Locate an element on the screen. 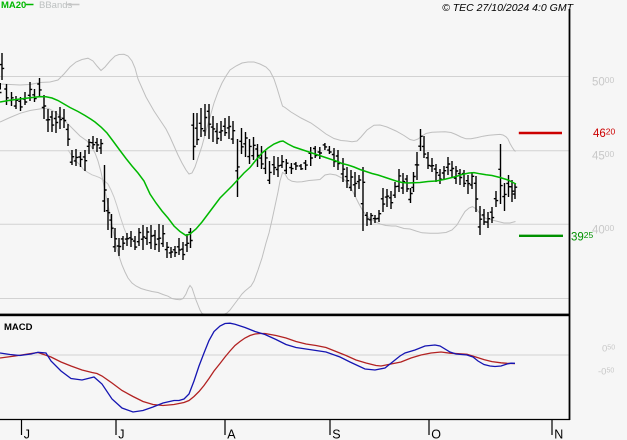 This screenshot has height=440, width=627. svg-text: MA20 is located at coordinates (13, 5).